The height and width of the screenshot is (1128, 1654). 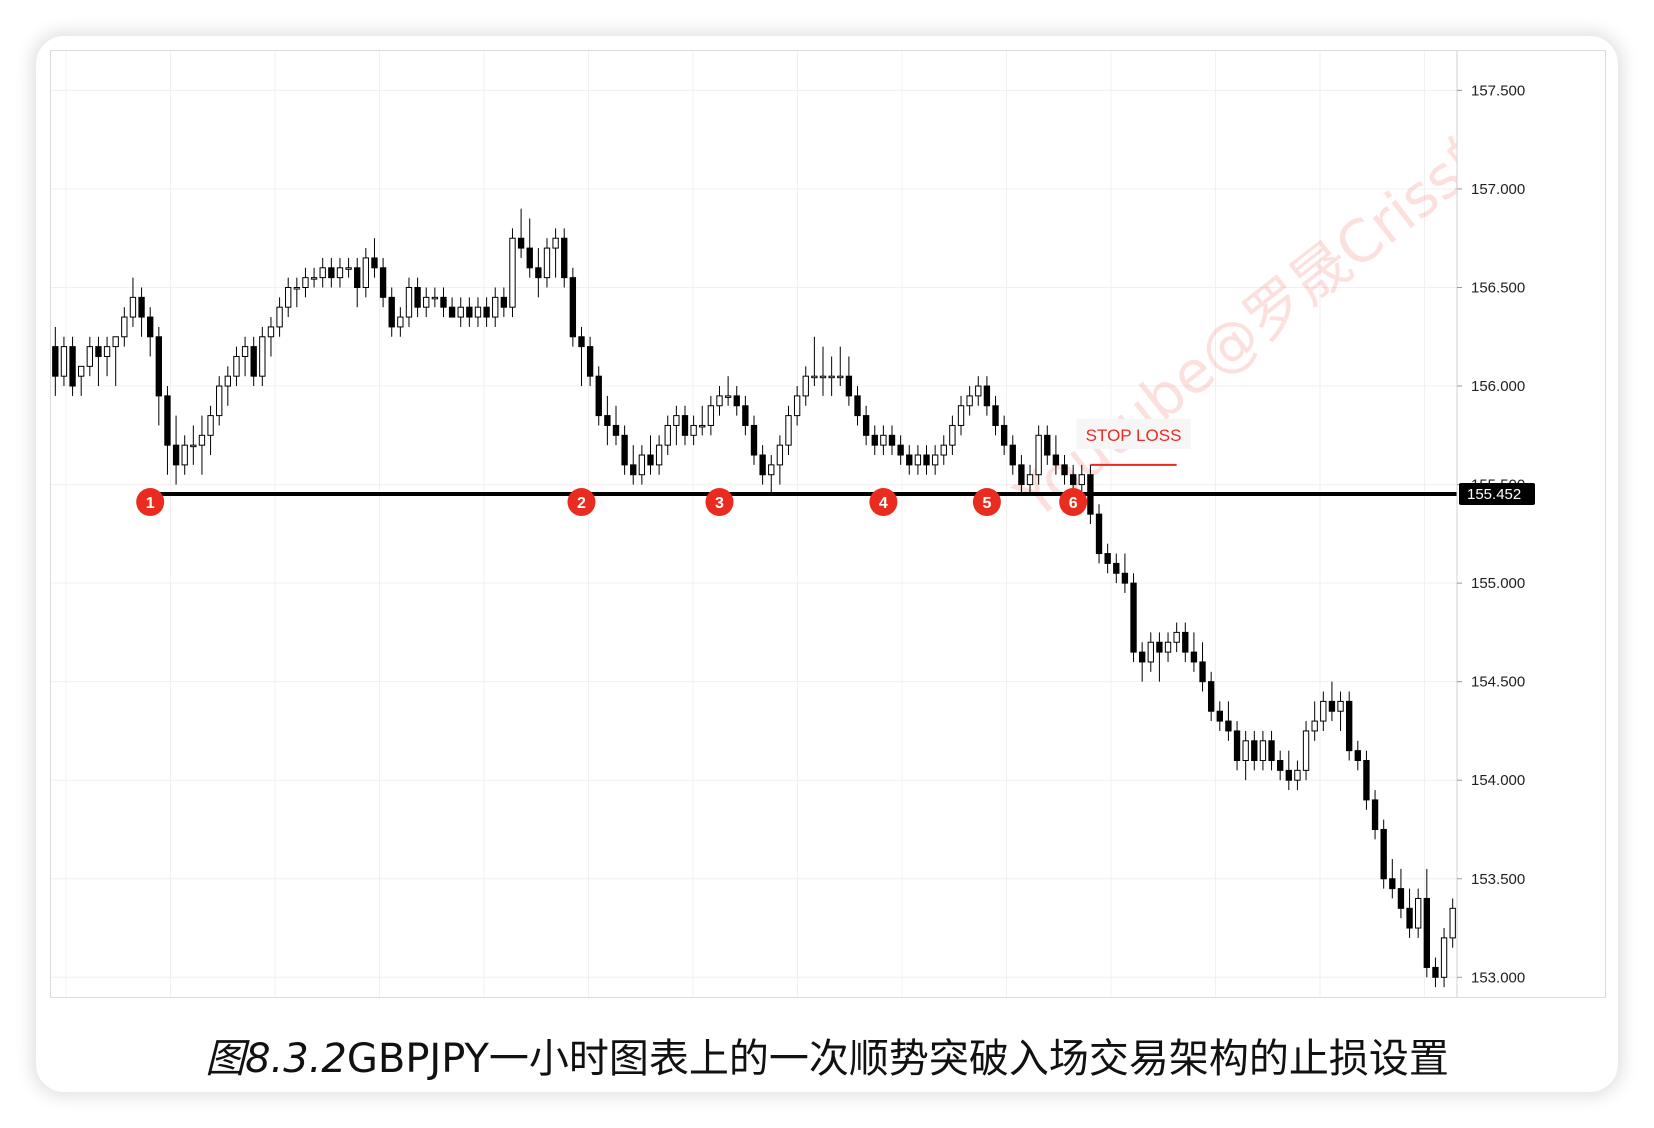 I want to click on point-marker: 3, so click(x=719, y=502).